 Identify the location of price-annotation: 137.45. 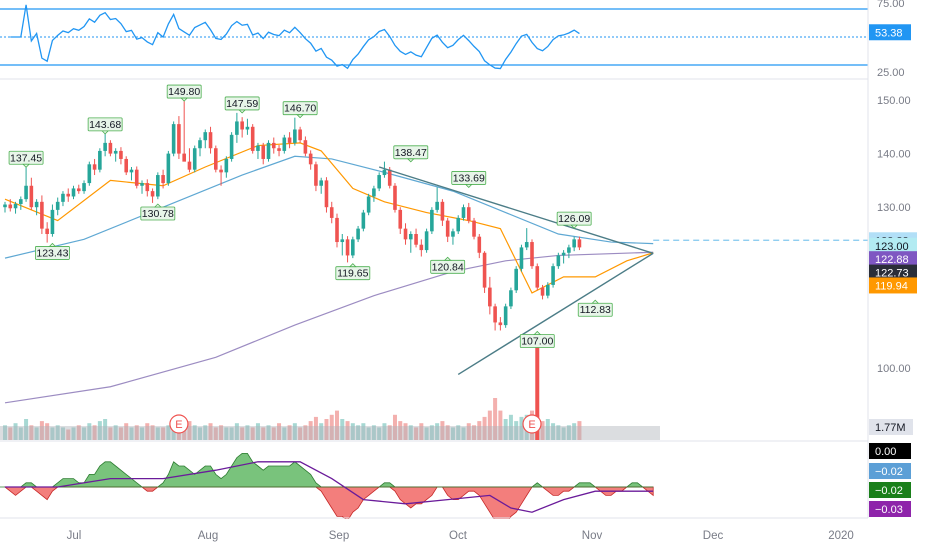
(26, 159).